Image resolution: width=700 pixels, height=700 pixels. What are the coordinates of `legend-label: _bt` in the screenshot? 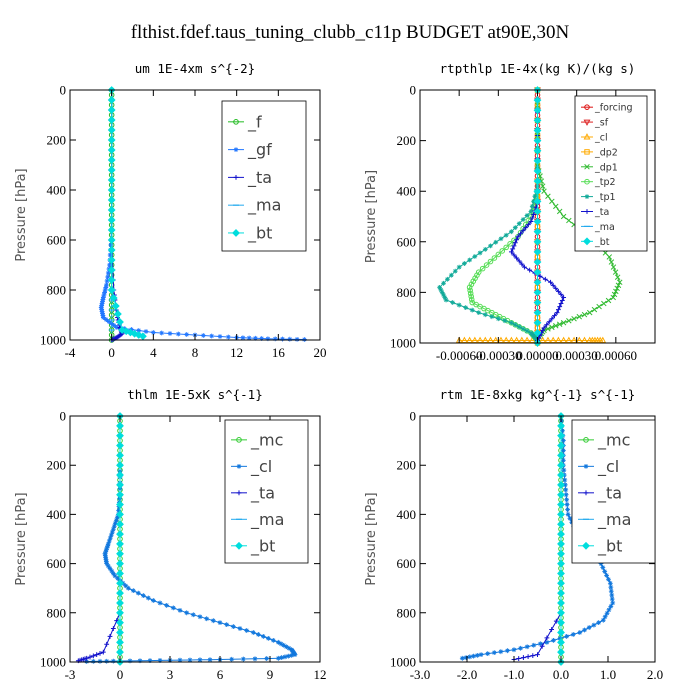 It's located at (259, 233).